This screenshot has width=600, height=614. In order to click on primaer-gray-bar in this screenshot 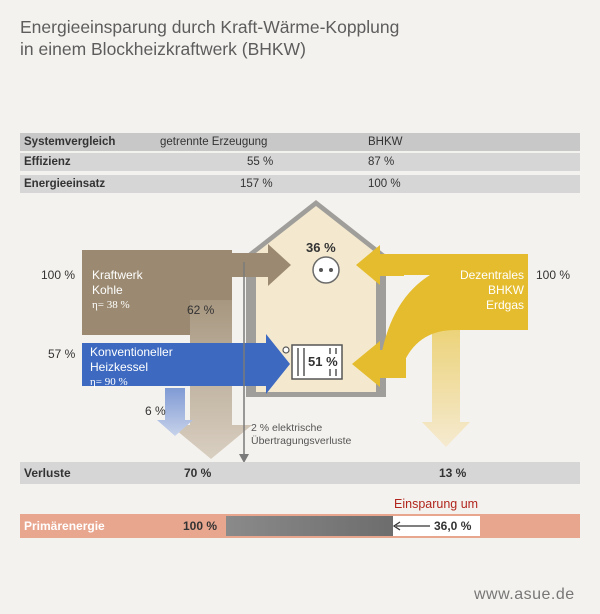, I will do `click(309, 526)`.